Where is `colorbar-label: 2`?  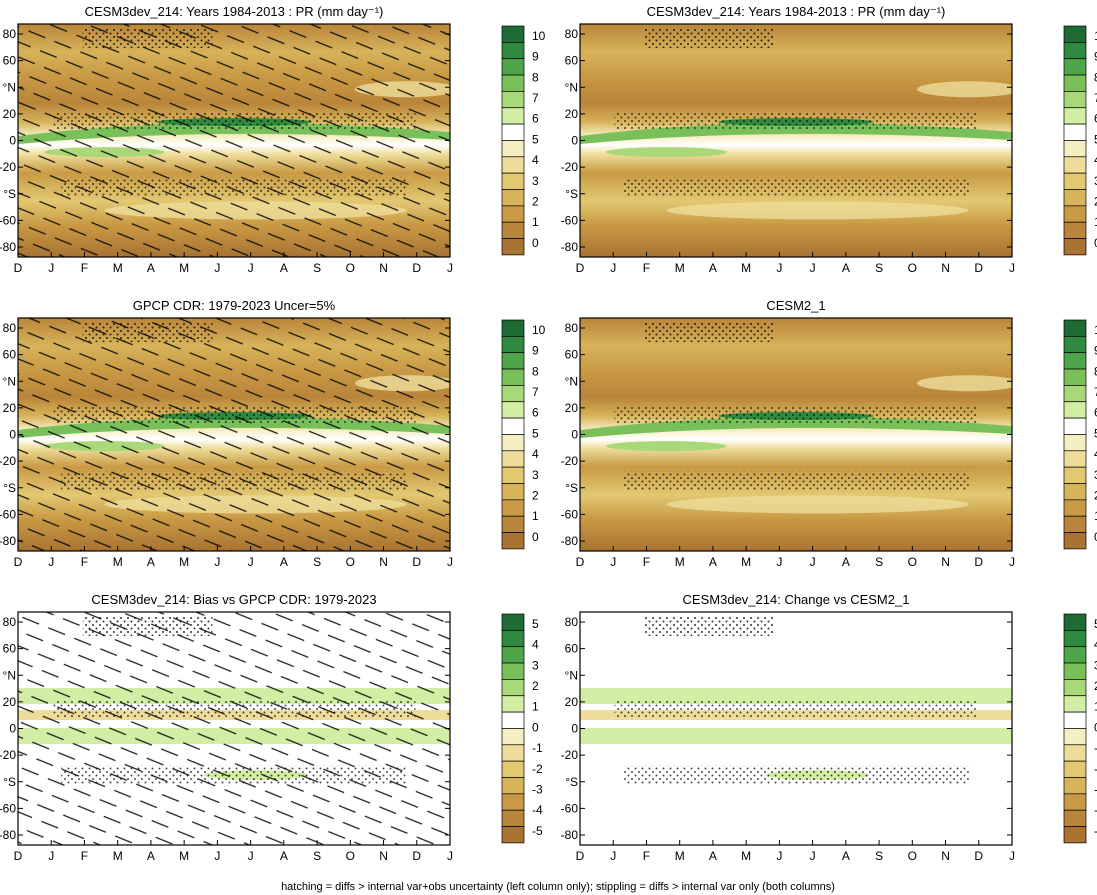
colorbar-label: 2 is located at coordinates (535, 201).